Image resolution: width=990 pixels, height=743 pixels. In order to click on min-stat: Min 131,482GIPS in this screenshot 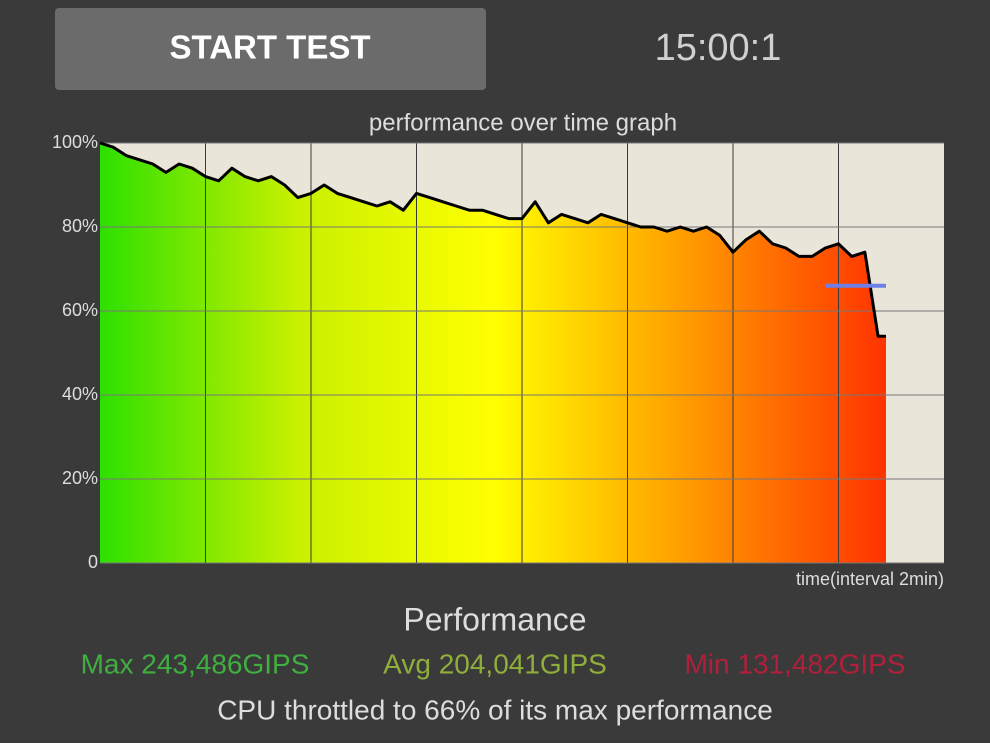, I will do `click(794, 663)`.